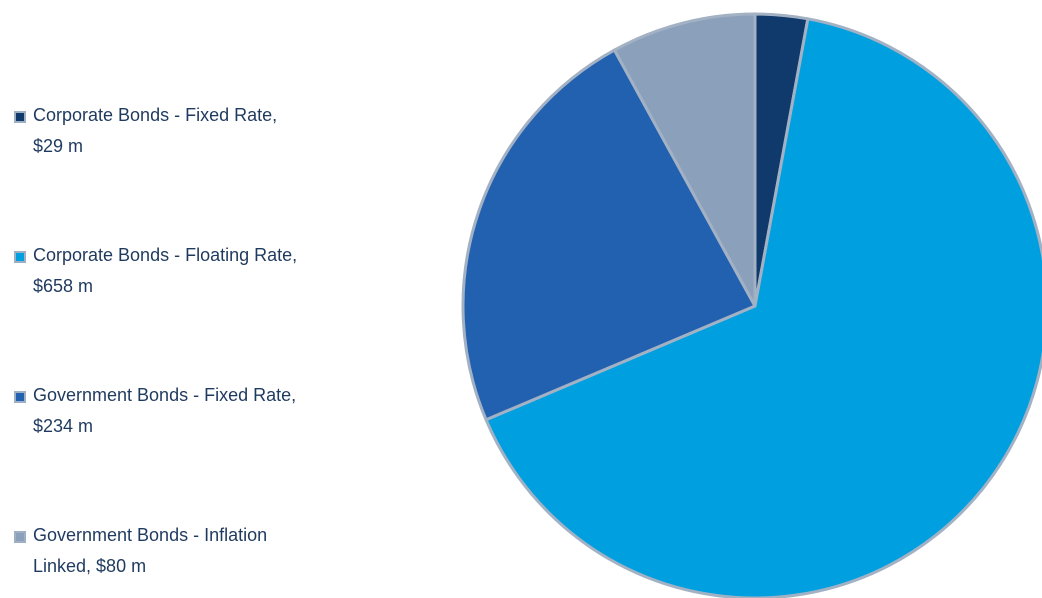 The height and width of the screenshot is (598, 1042). Describe the element at coordinates (155, 130) in the screenshot. I see `legend-label: Corporate Bonds - Fixed Rate, $29 m` at that location.